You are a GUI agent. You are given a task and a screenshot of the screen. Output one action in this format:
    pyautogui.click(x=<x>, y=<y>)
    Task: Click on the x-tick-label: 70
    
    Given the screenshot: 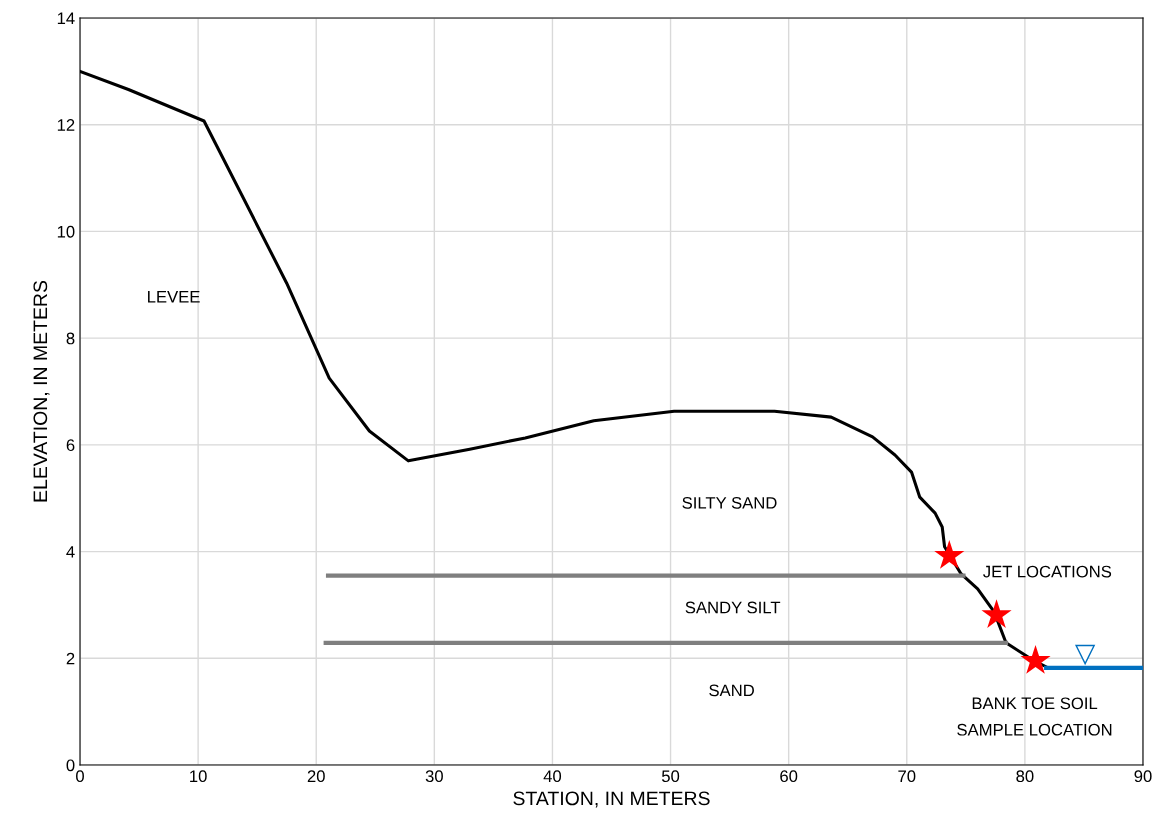 What is the action you would take?
    pyautogui.click(x=907, y=776)
    